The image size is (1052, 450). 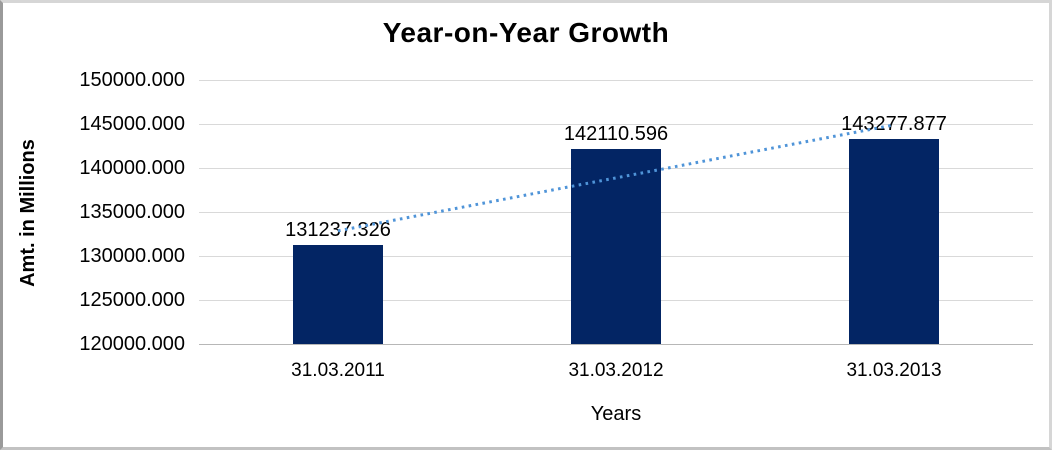 I want to click on bar-data-label: 142110.596, so click(x=616, y=134).